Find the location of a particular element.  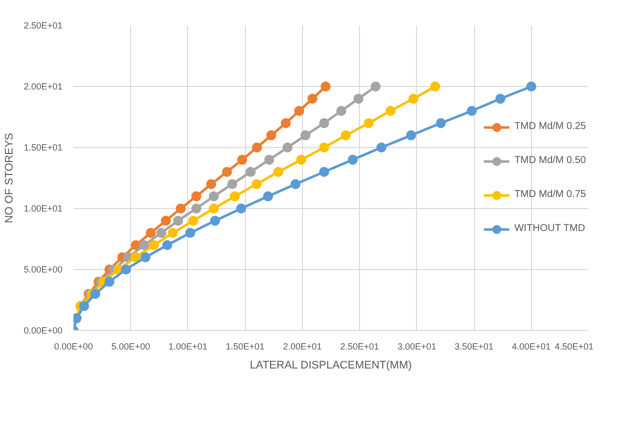

y-tick-label: 2.00E+01 is located at coordinates (43, 87).